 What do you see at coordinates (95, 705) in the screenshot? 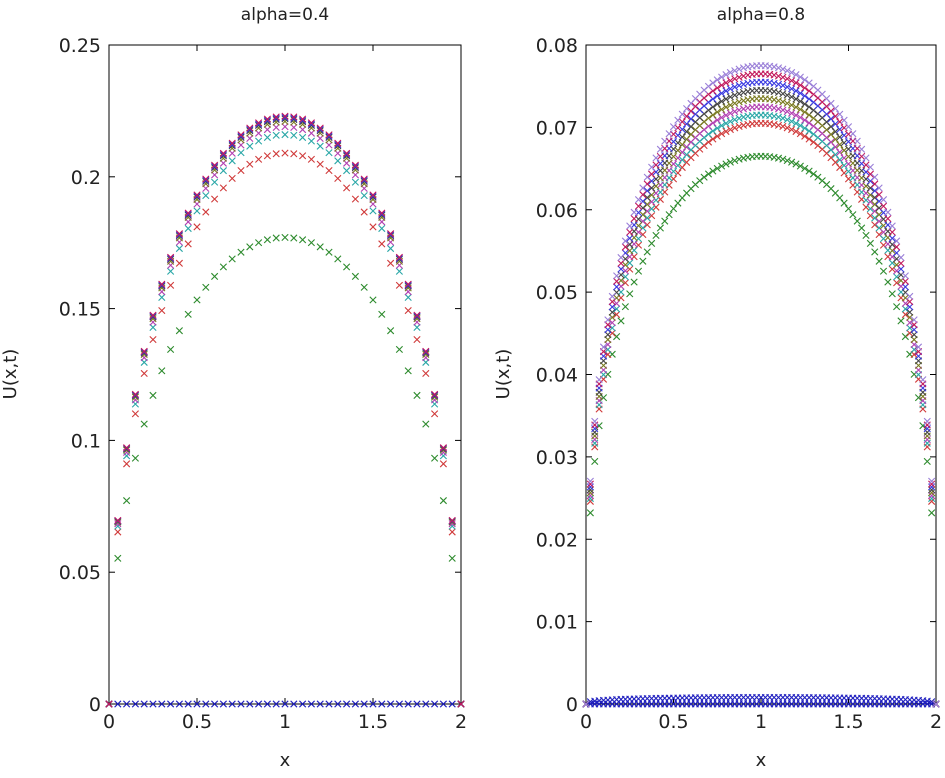
I see `ytick-label: 0` at bounding box center [95, 705].